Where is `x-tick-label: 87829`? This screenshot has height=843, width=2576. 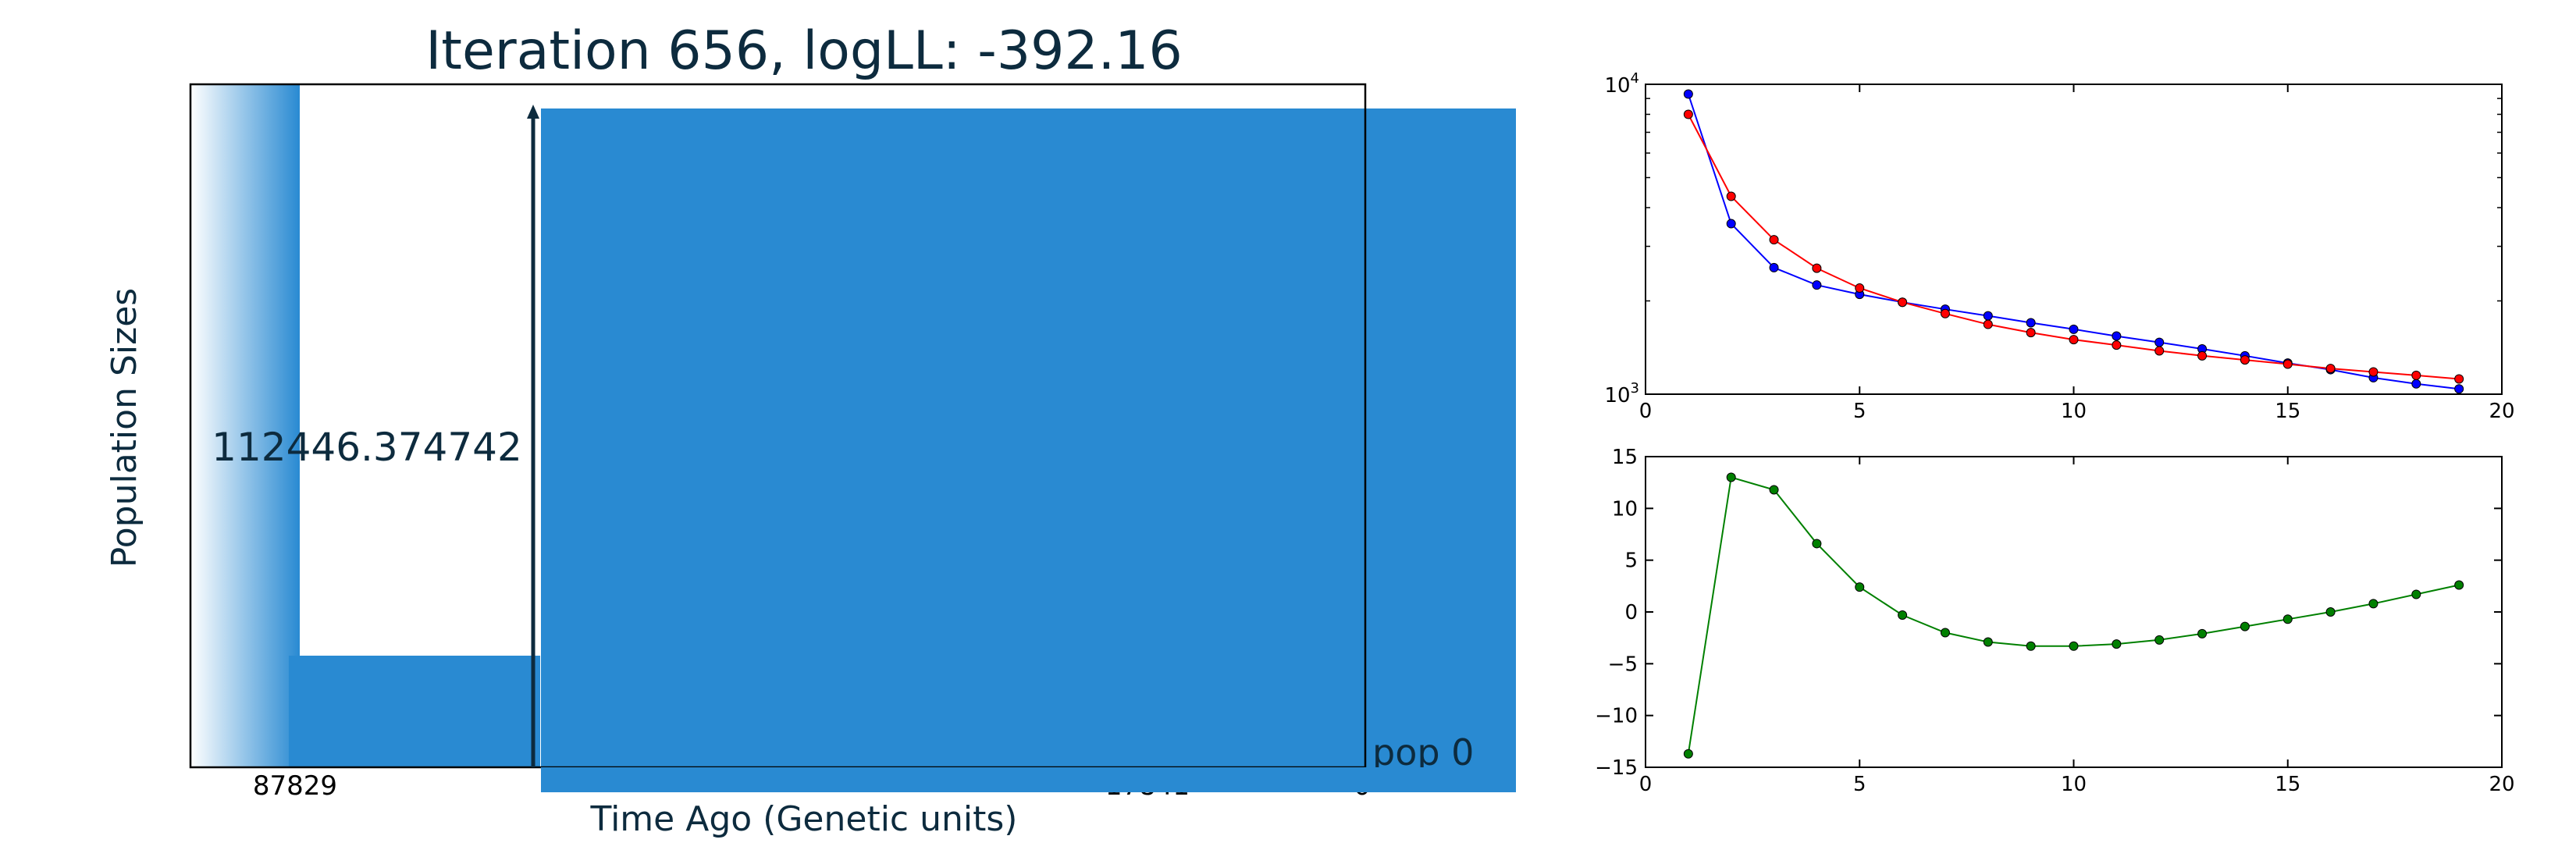 x-tick-label: 87829 is located at coordinates (295, 786).